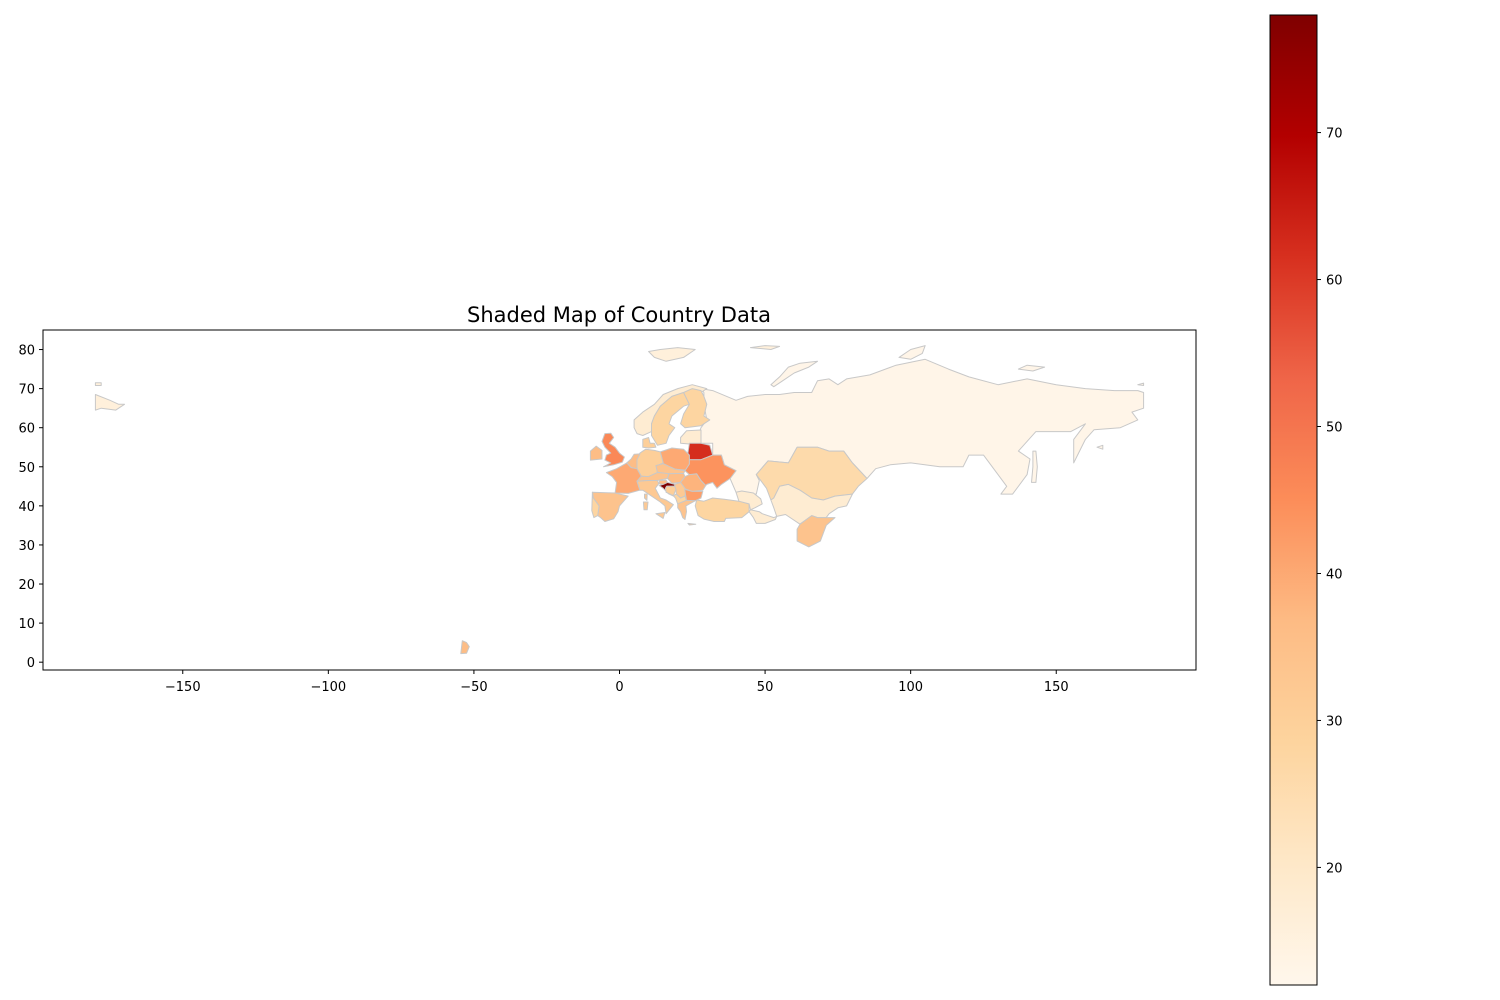 The height and width of the screenshot is (1000, 1500). I want to click on region-baltics, so click(691, 437).